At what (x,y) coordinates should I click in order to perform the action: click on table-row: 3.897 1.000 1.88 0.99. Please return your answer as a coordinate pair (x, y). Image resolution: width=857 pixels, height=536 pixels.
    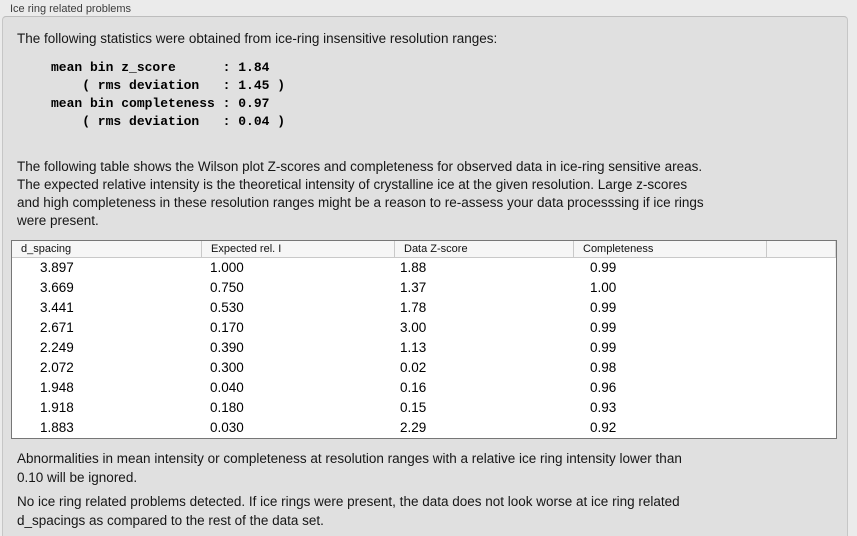
    Looking at the image, I should click on (424, 268).